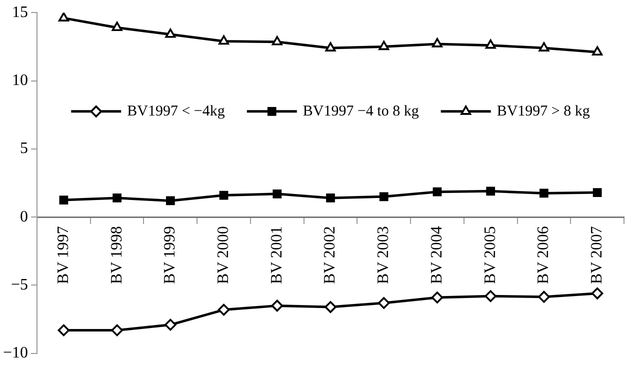  I want to click on x-tick-label: BV 2000, so click(223, 255).